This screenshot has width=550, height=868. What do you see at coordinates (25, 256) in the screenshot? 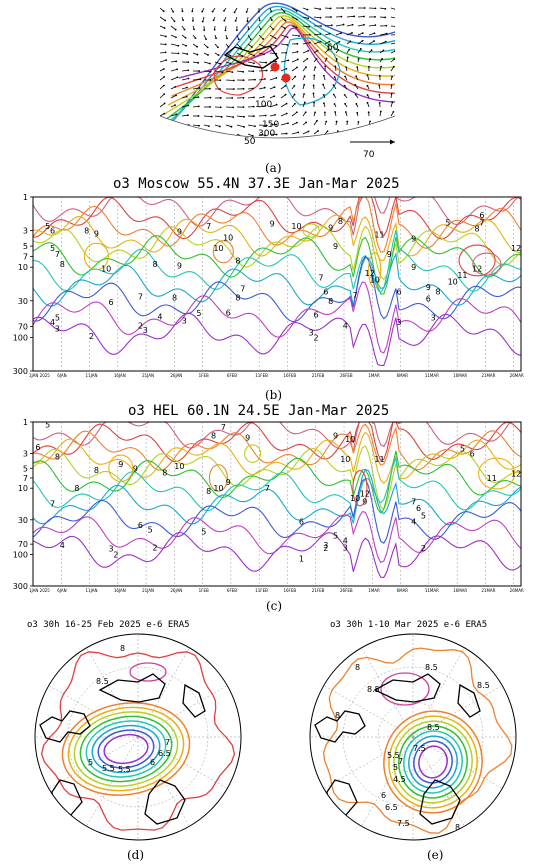
I see `y-tick-label: 7` at bounding box center [25, 256].